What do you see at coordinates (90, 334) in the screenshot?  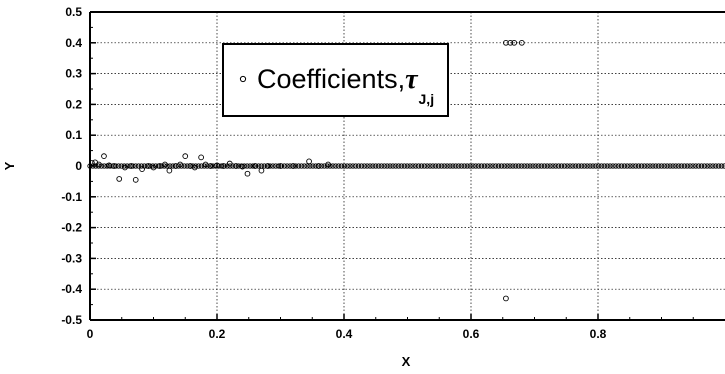 I see `x-tick-label: 0` at bounding box center [90, 334].